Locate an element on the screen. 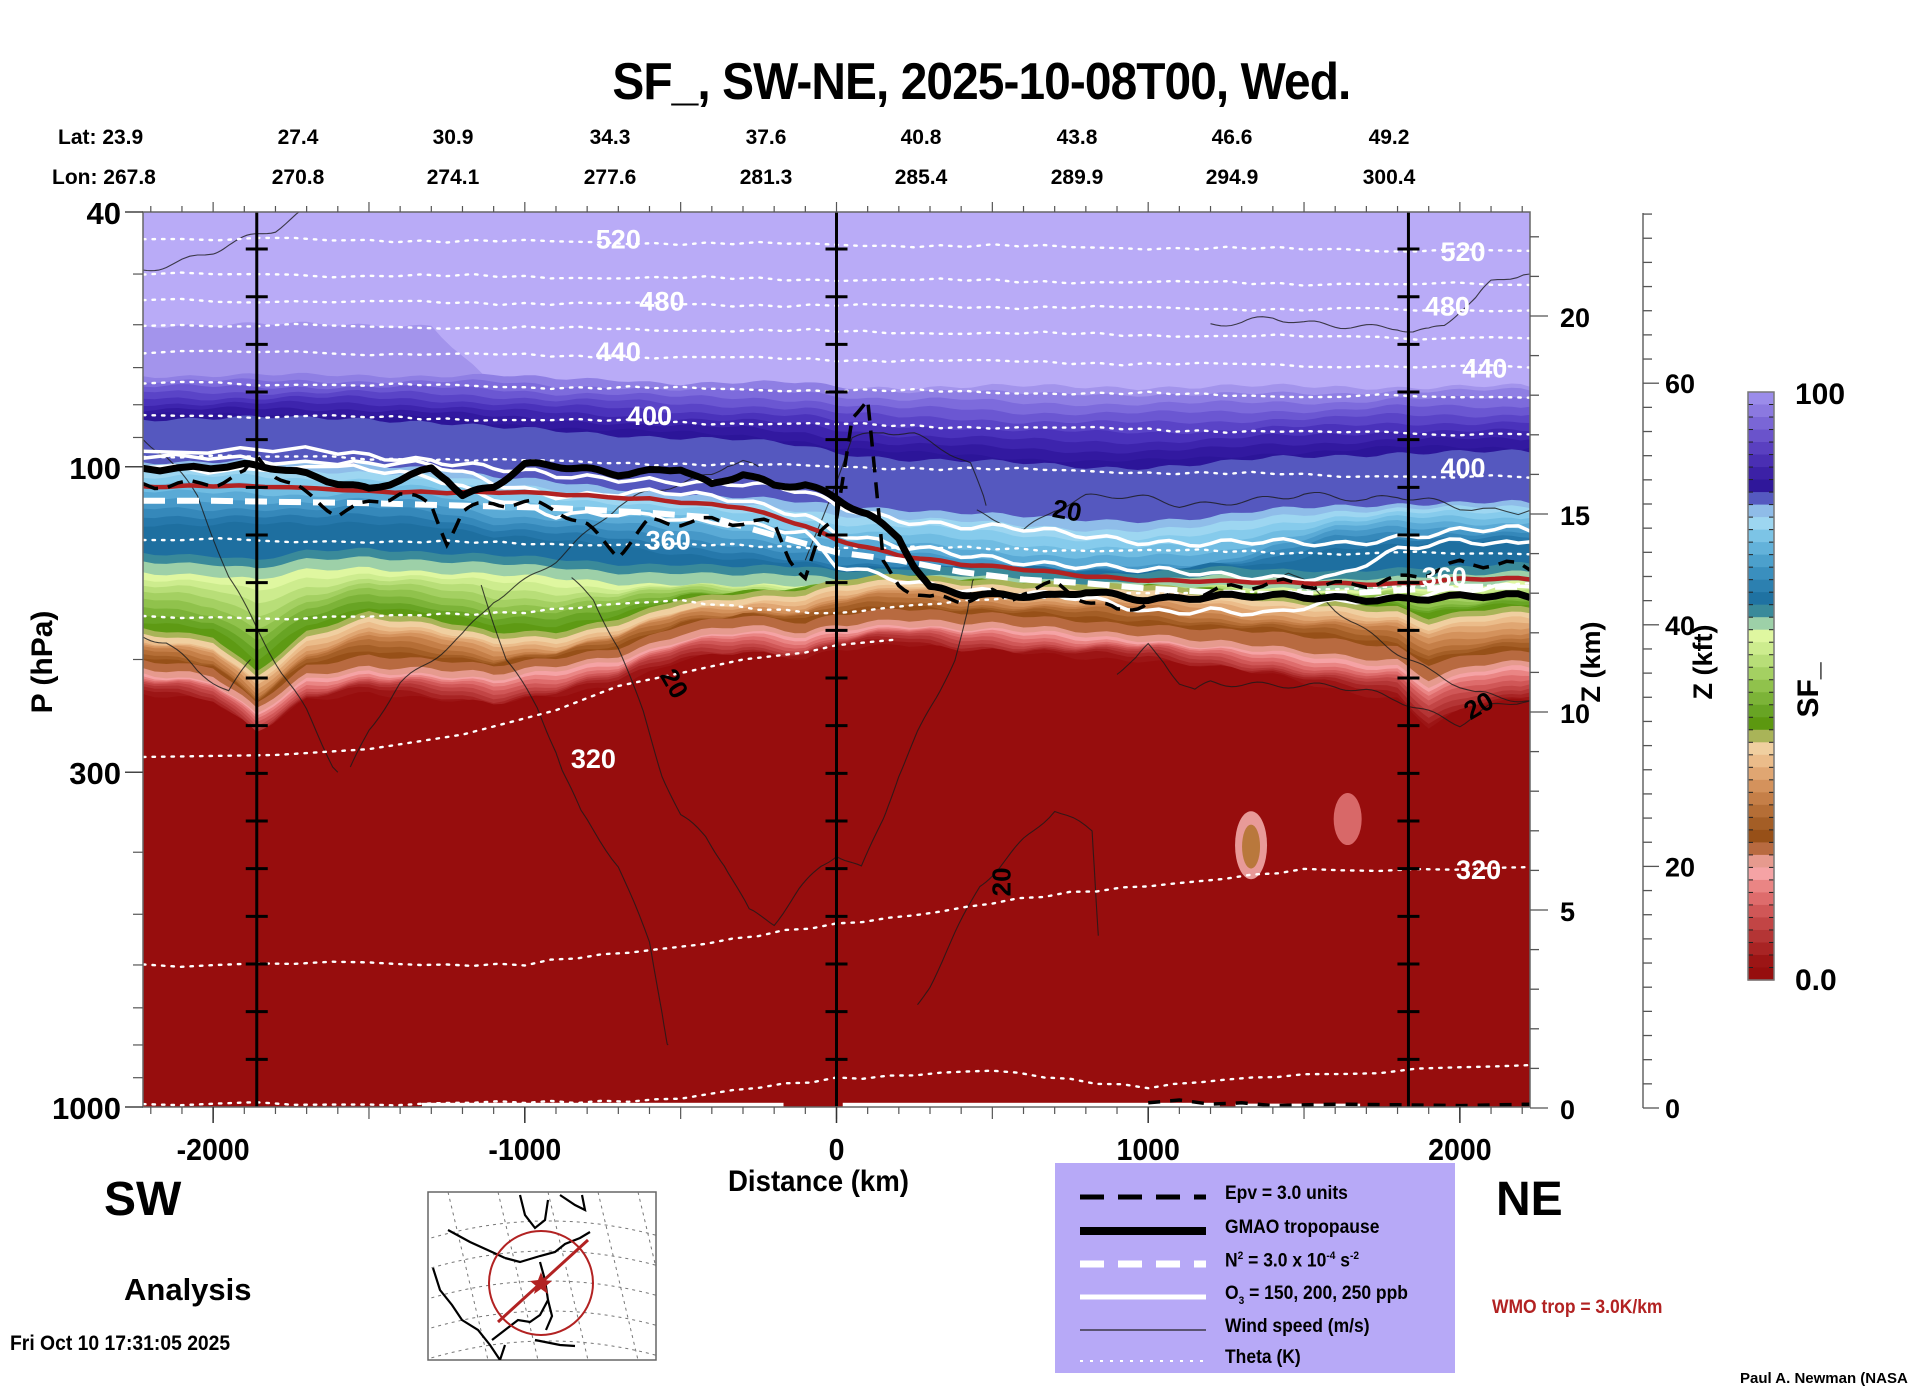  x-tick-label: 0 is located at coordinates (837, 1150).